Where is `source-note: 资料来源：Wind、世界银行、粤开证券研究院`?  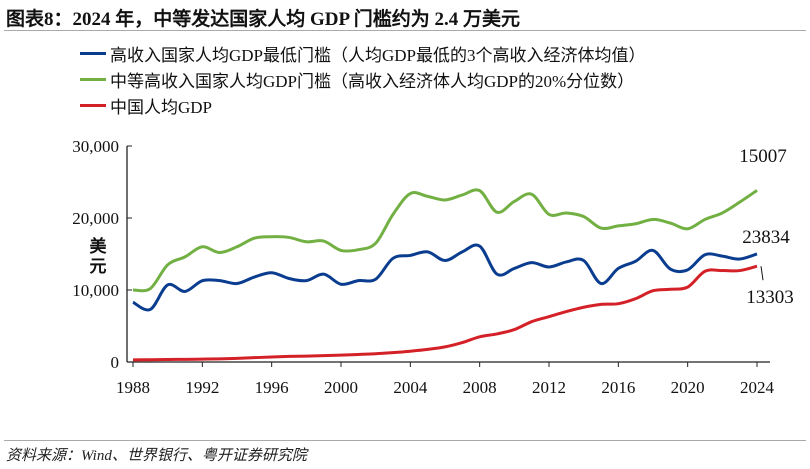
source-note: 资料来源：Wind、世界银行、粤开证券研究院 is located at coordinates (156, 456).